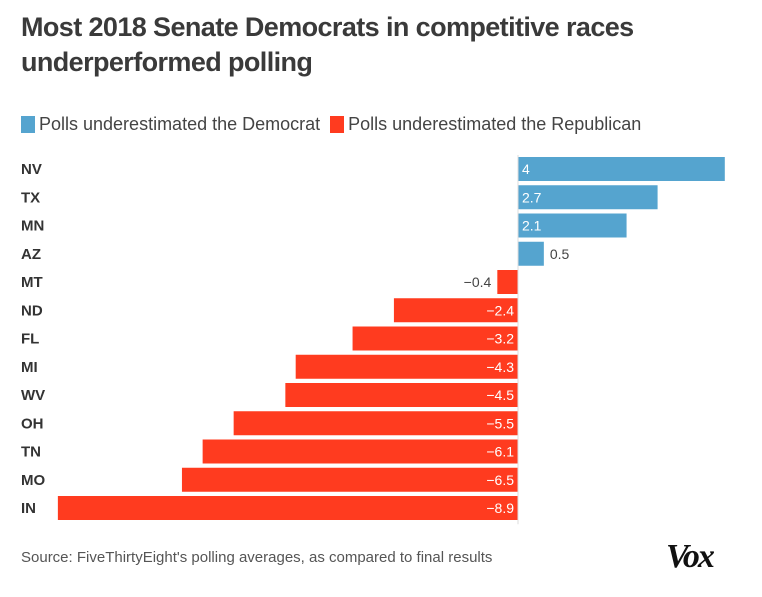  Describe the element at coordinates (500, 310) in the screenshot. I see `value-label: −2.4` at that location.